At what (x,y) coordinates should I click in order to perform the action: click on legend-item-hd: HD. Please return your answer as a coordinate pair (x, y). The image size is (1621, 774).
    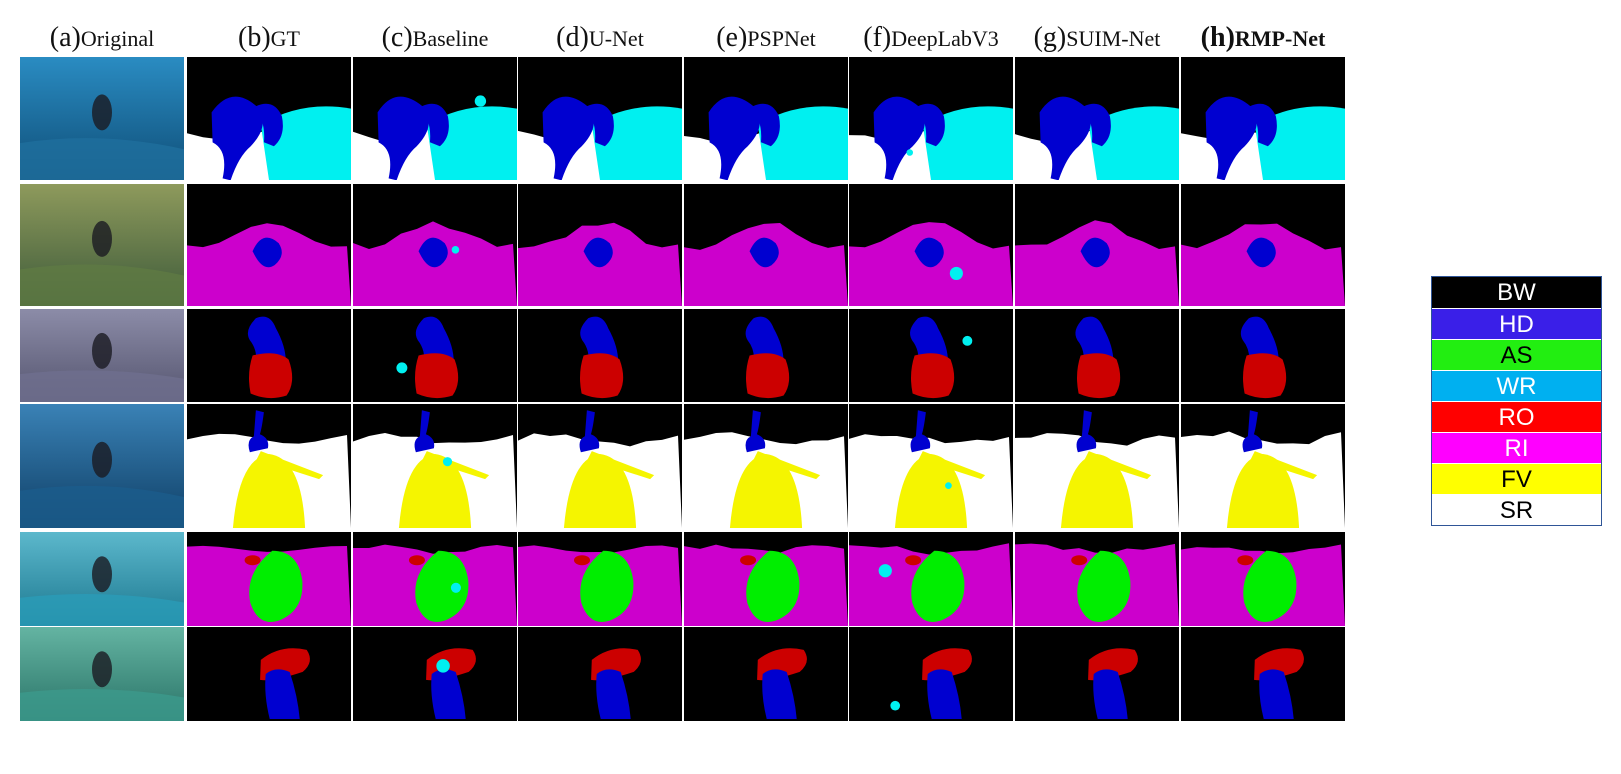
    Looking at the image, I should click on (1516, 323).